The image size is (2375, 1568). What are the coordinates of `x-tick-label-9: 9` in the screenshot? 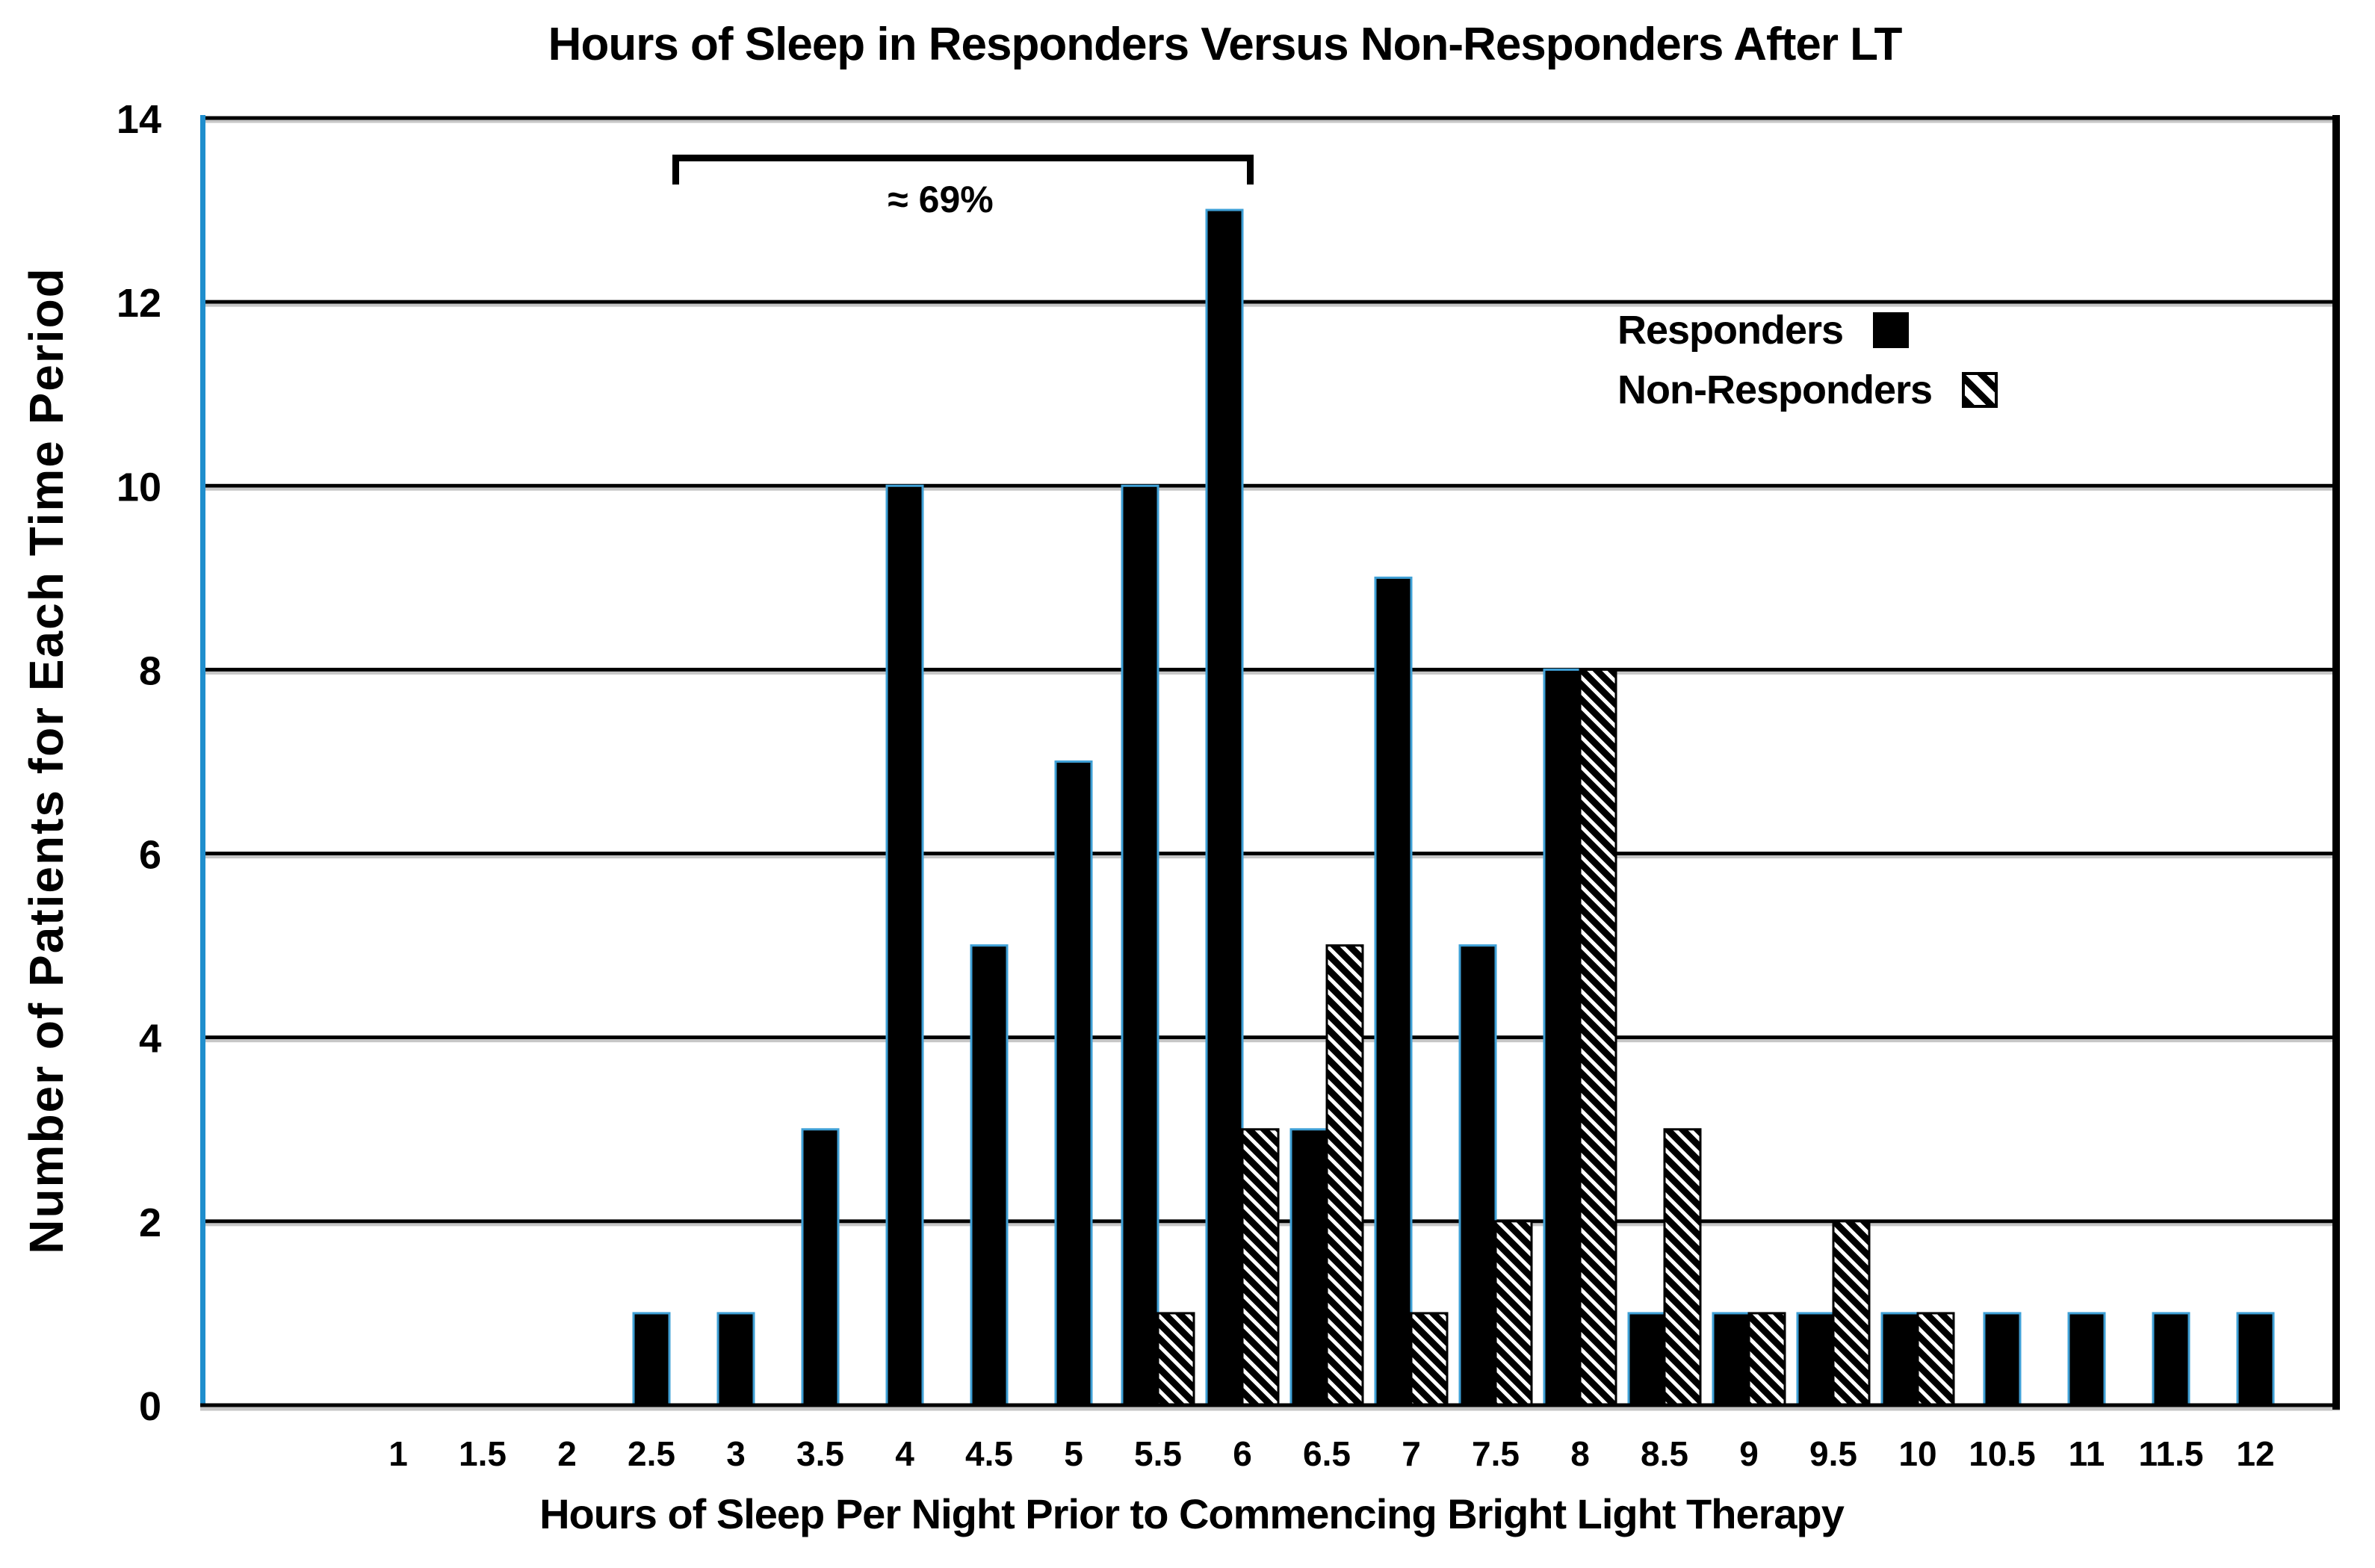 It's located at (1749, 1453).